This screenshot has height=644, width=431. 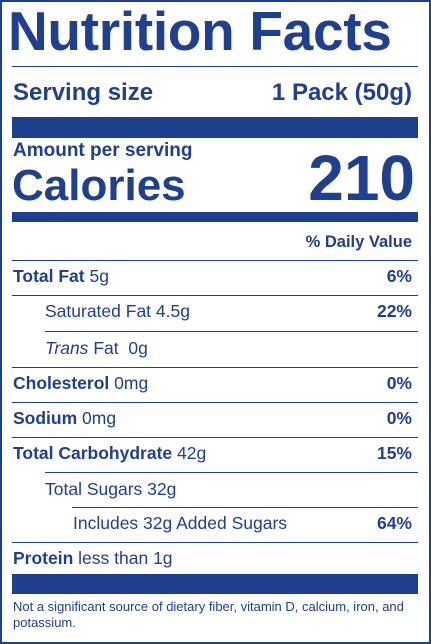 I want to click on nutrient-dv: 22%, so click(x=394, y=311).